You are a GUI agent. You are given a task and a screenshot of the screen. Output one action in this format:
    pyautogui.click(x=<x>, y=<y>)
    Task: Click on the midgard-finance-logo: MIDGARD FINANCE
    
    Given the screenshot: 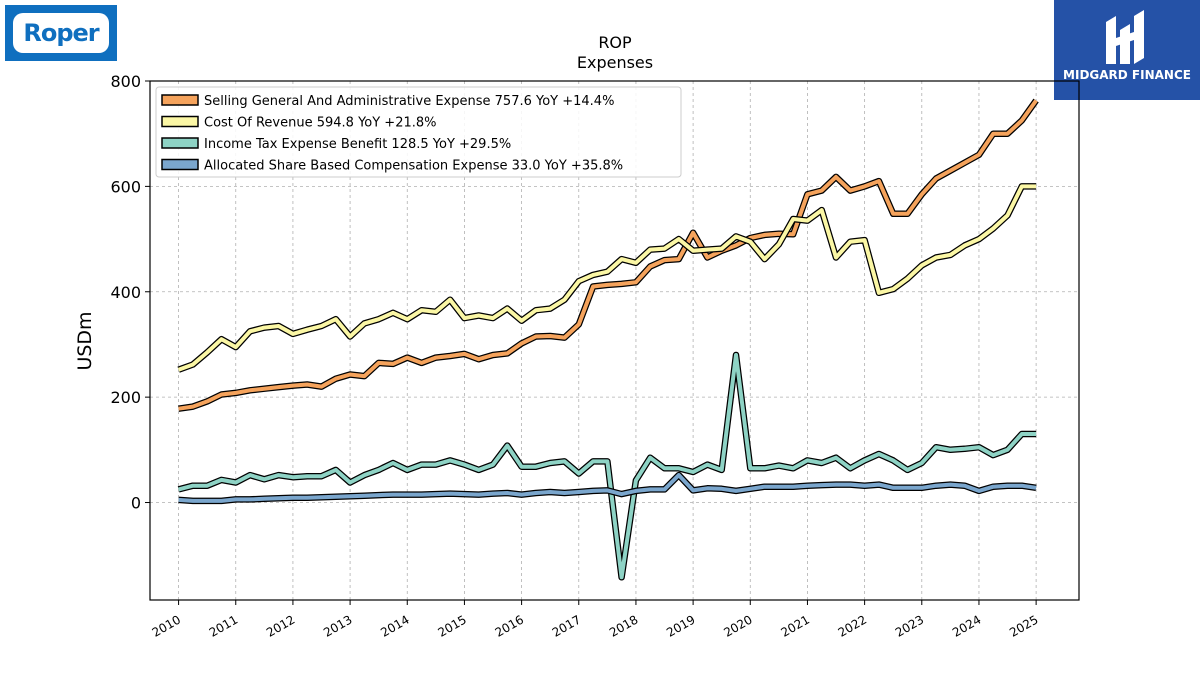 What is the action you would take?
    pyautogui.click(x=1127, y=50)
    